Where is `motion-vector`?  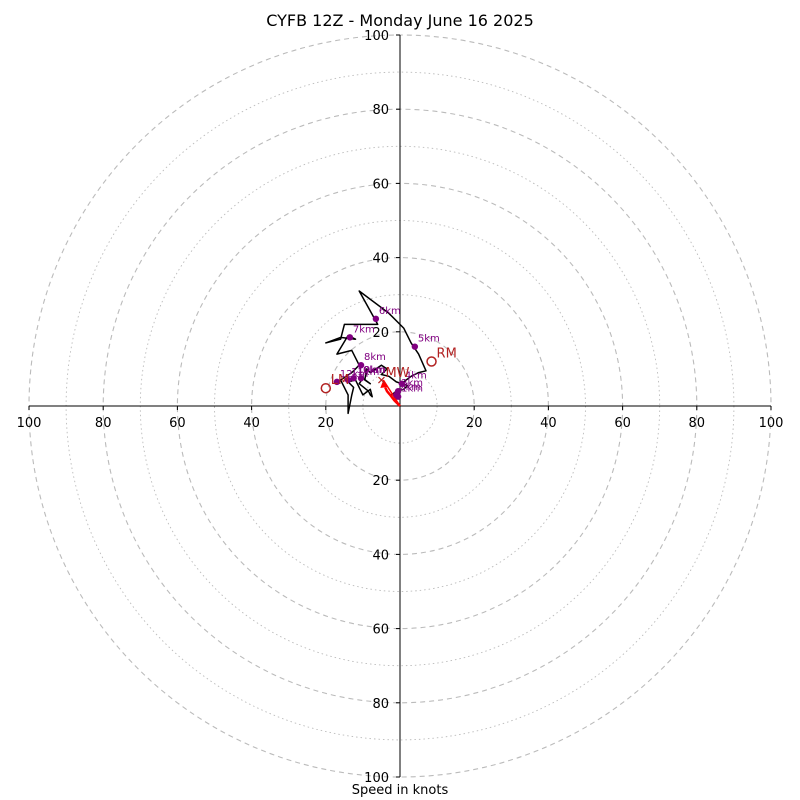 motion-vector is located at coordinates (391, 393).